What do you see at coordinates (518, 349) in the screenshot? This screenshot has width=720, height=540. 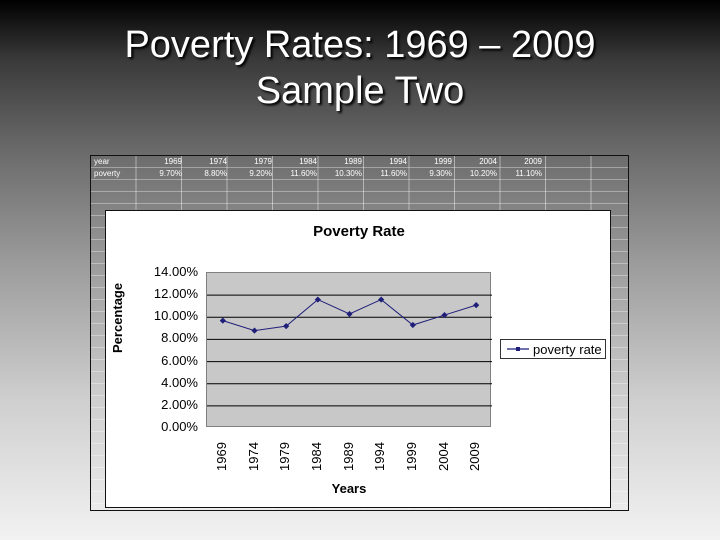 I see `legend-line-marker-icon` at bounding box center [518, 349].